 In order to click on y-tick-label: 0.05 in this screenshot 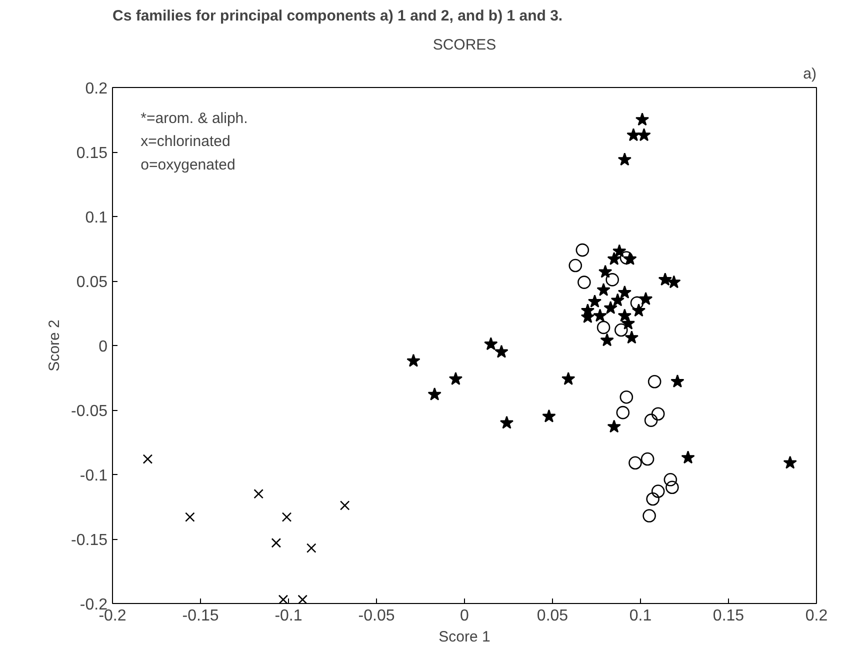, I will do `click(92, 282)`.